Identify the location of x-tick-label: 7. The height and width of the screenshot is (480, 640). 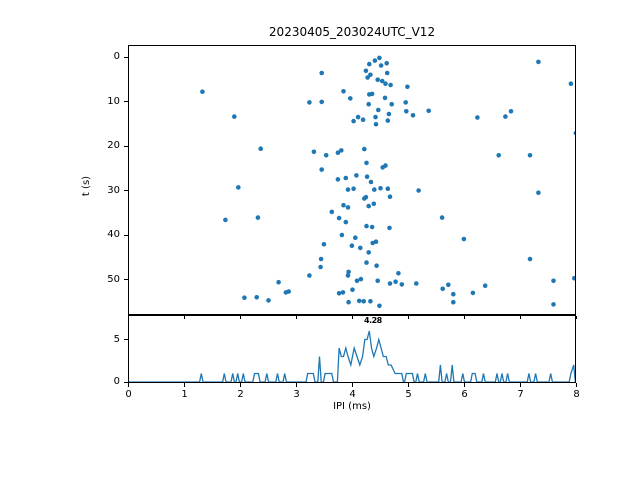
(520, 394).